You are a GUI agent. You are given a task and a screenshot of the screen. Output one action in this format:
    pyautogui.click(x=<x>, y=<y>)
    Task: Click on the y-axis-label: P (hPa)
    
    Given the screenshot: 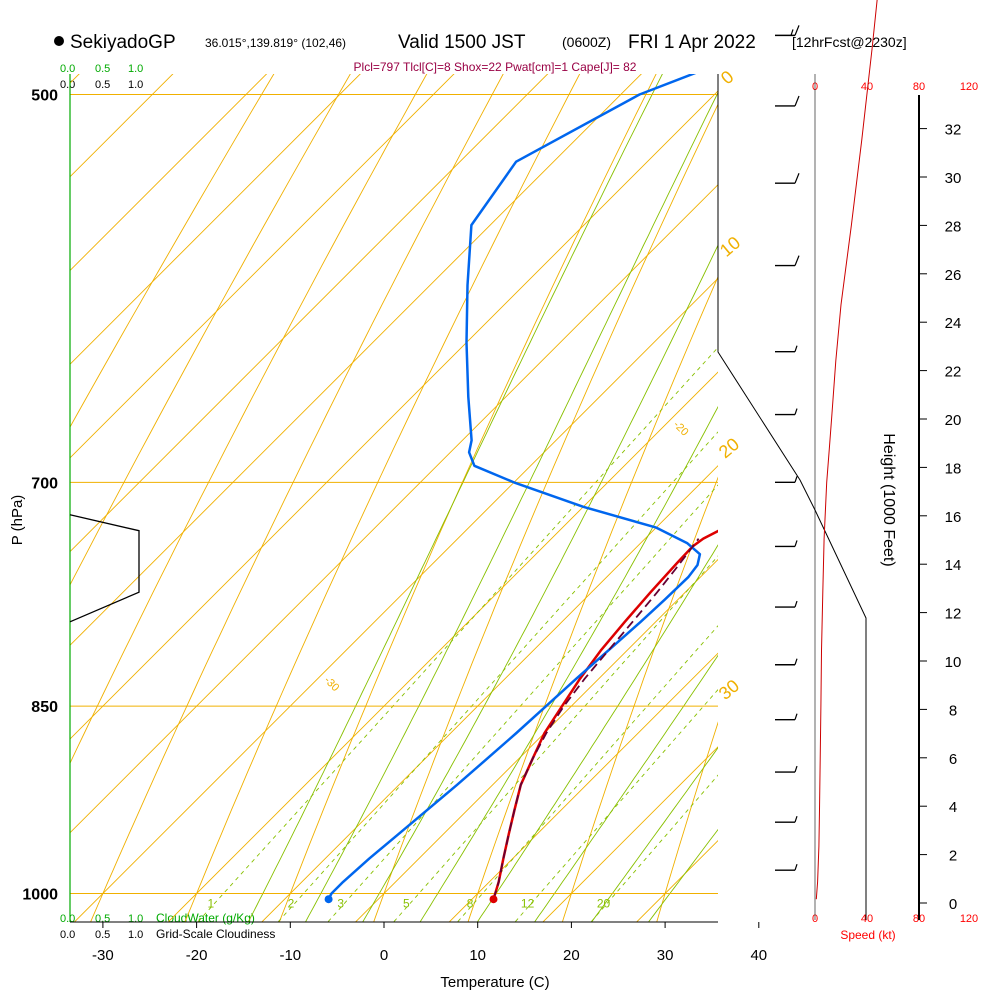 What is the action you would take?
    pyautogui.click(x=17, y=520)
    